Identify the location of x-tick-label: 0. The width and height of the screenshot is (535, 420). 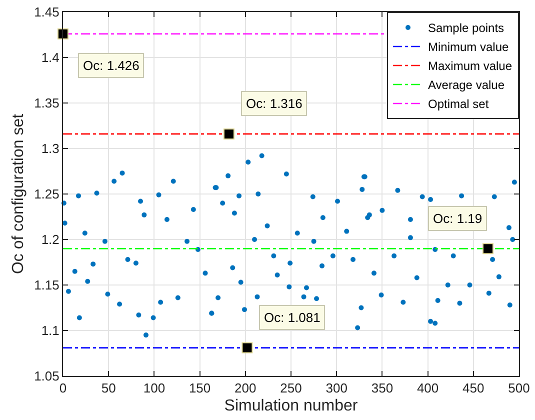
(63, 388).